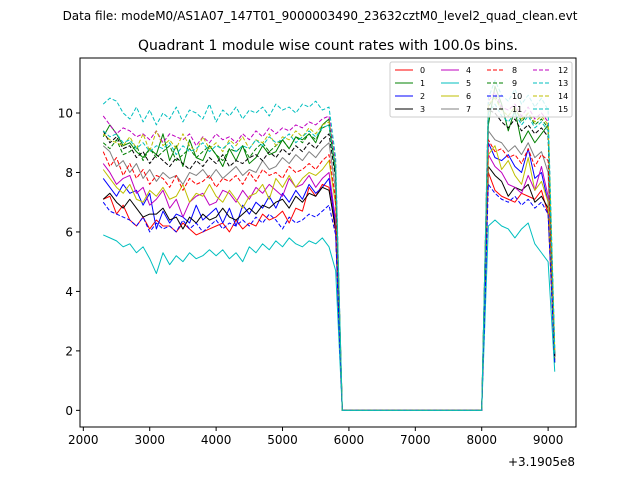  Describe the element at coordinates (69, 351) in the screenshot. I see `y-tick-label: 2` at that location.